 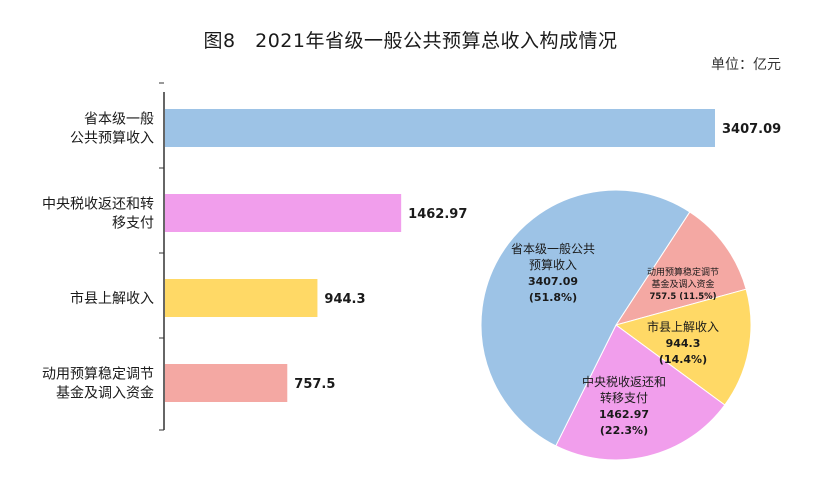 What do you see at coordinates (437, 214) in the screenshot?
I see `bar-value-label: 1462.97` at bounding box center [437, 214].